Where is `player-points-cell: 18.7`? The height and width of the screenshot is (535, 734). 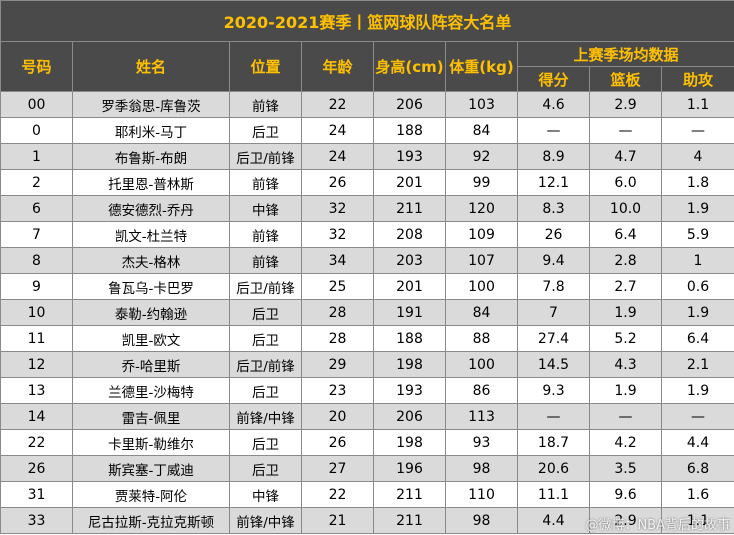 player-points-cell: 18.7 is located at coordinates (553, 442).